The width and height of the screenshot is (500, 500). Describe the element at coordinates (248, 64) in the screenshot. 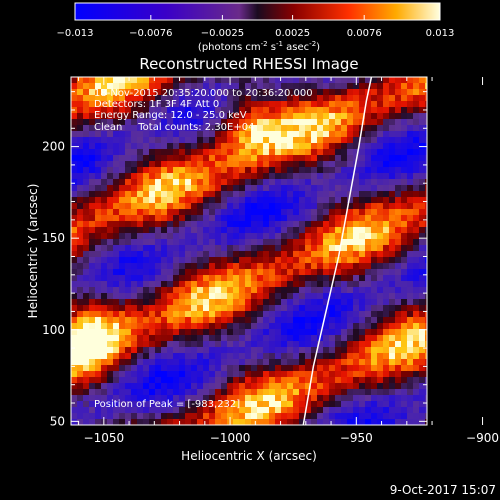

I see `chart-title: Reconstructed RHESSI Image` at that location.